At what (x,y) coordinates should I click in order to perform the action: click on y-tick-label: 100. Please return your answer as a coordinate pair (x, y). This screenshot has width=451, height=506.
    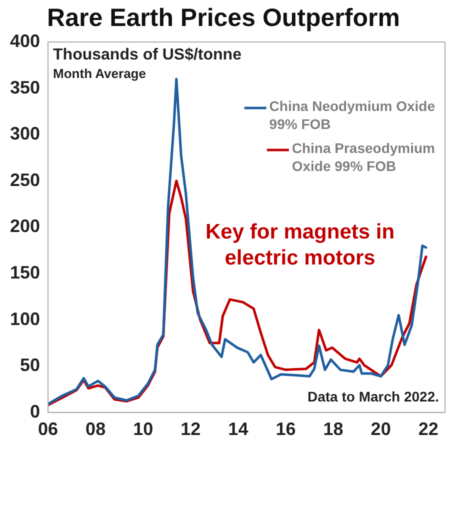
    Looking at the image, I should click on (25, 318).